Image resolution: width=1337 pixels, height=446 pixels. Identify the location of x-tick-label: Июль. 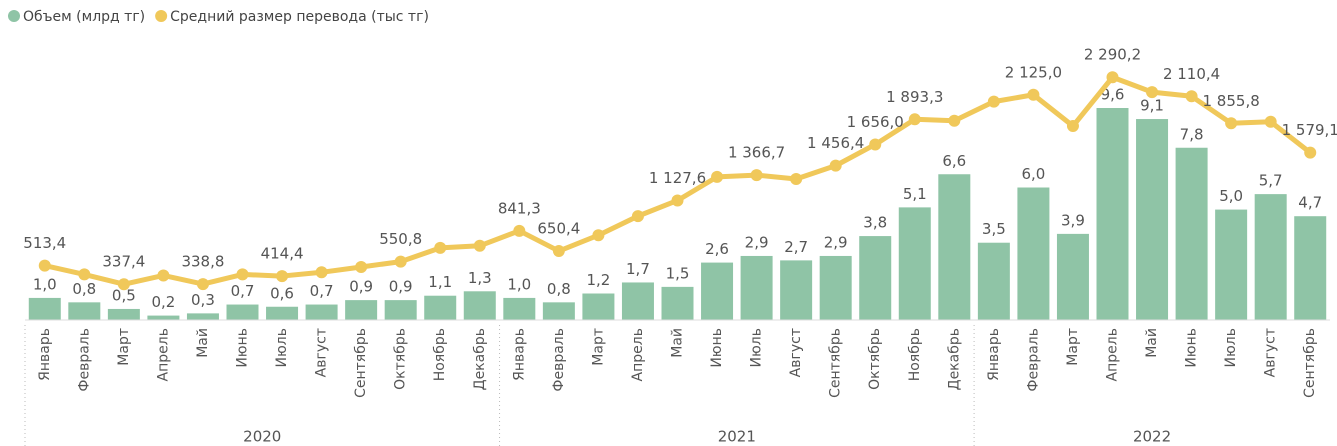
(282, 347).